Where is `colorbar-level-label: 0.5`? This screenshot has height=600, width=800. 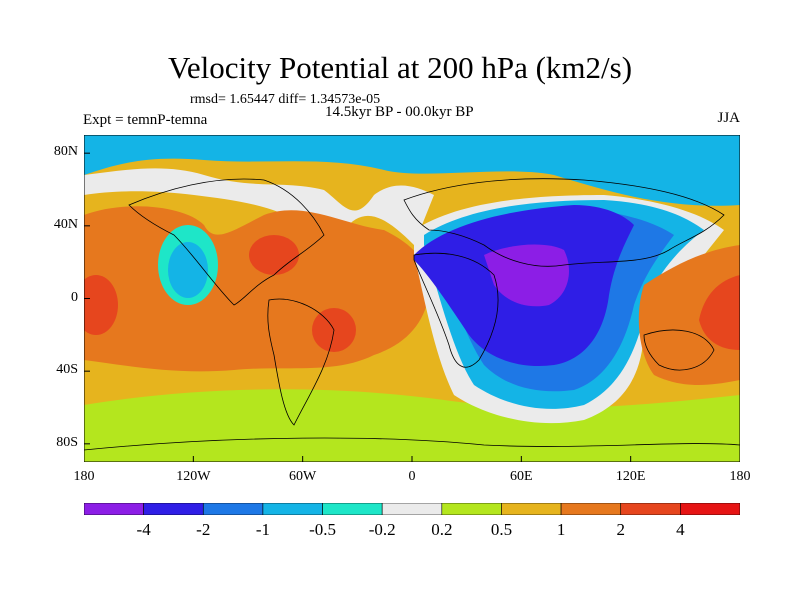
colorbar-level-label: 0.5 is located at coordinates (501, 529).